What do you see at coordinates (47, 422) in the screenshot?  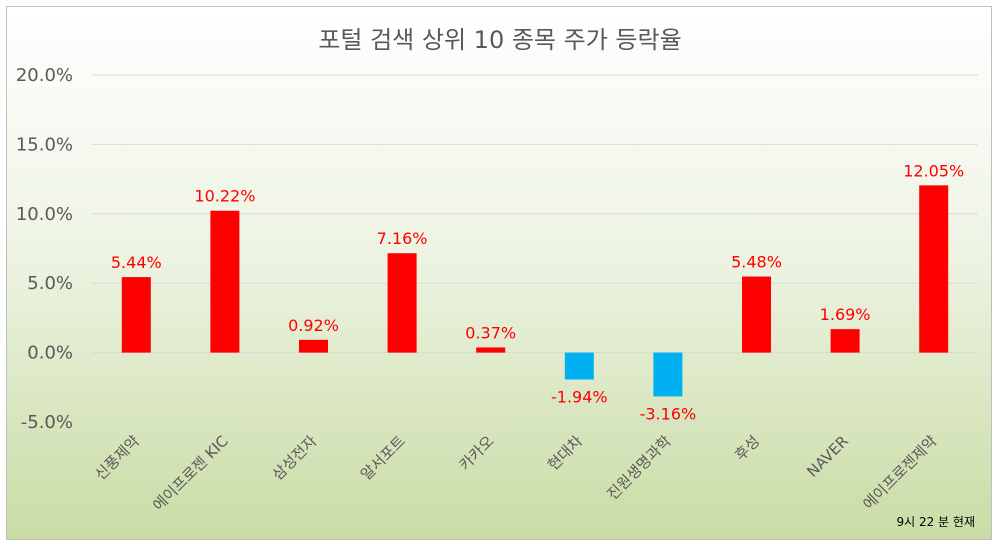 I see `y-tick-label: -5.0%` at bounding box center [47, 422].